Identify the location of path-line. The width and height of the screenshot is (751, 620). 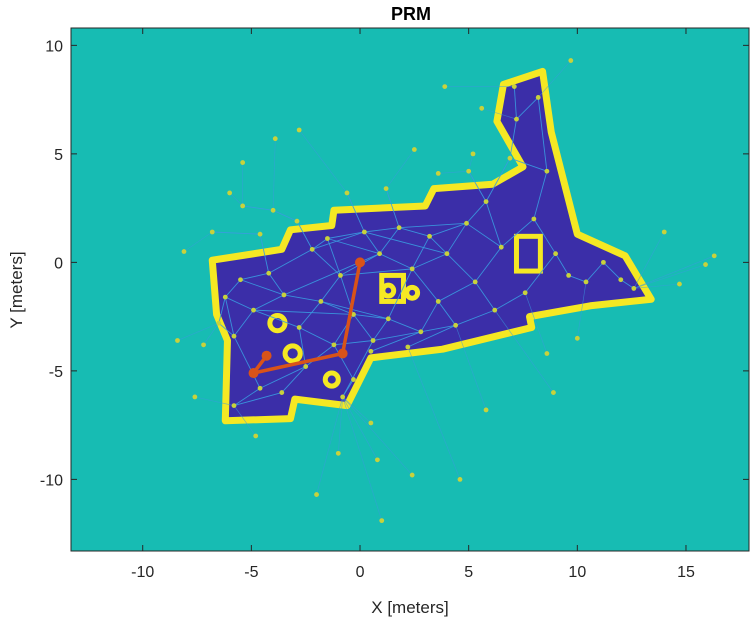
(305, 319).